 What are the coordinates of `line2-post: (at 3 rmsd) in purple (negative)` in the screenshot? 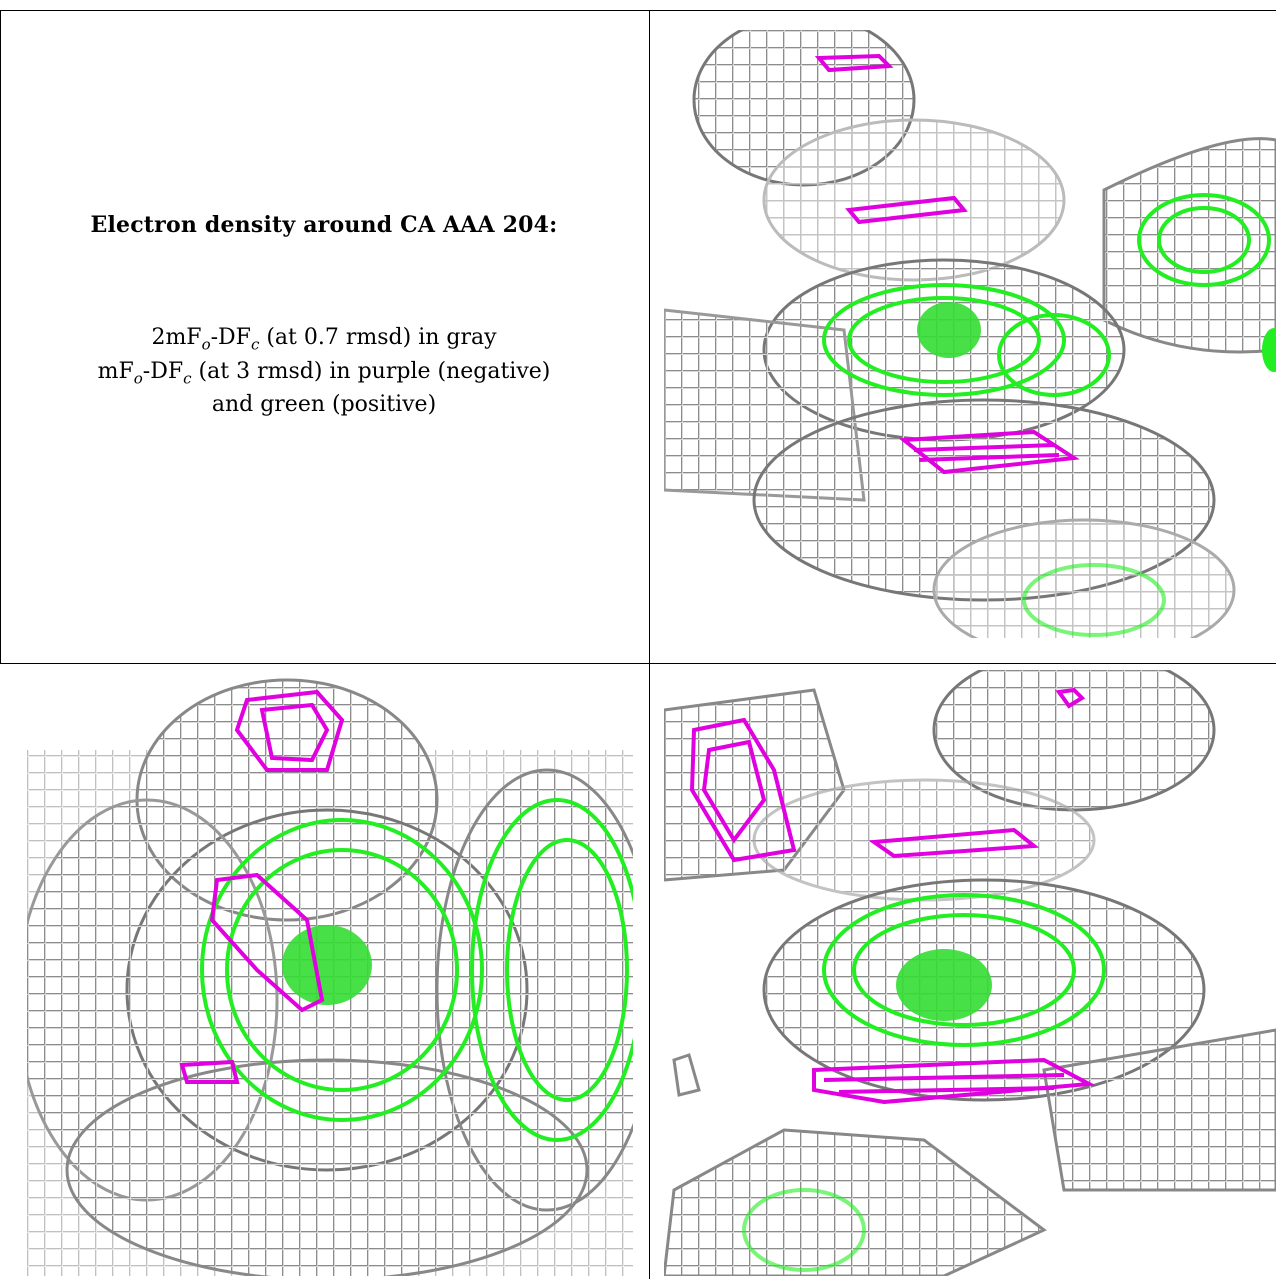 It's located at (371, 371).